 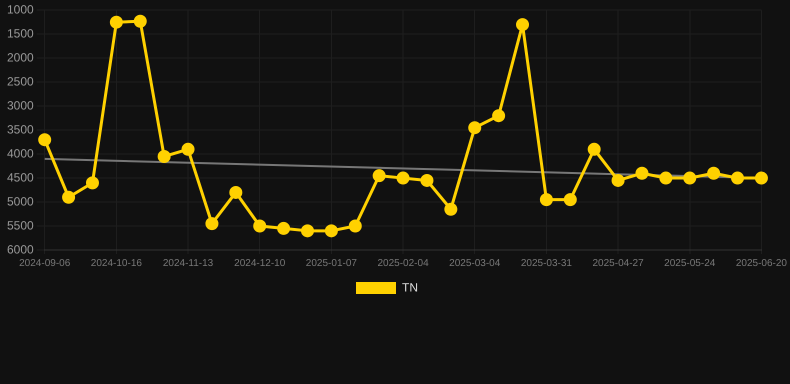 What do you see at coordinates (260, 263) in the screenshot?
I see `x-tick-label: 2024-12-10` at bounding box center [260, 263].